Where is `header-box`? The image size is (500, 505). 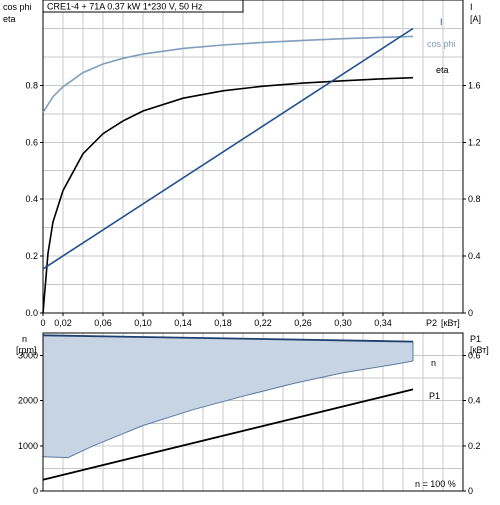
header-box is located at coordinates (143, 6).